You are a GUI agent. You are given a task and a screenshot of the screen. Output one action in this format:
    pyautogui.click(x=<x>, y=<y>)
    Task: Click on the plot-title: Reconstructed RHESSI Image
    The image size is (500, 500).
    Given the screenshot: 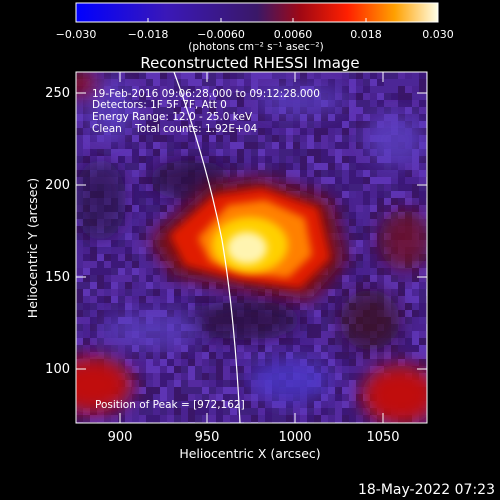 What is the action you would take?
    pyautogui.click(x=249, y=63)
    